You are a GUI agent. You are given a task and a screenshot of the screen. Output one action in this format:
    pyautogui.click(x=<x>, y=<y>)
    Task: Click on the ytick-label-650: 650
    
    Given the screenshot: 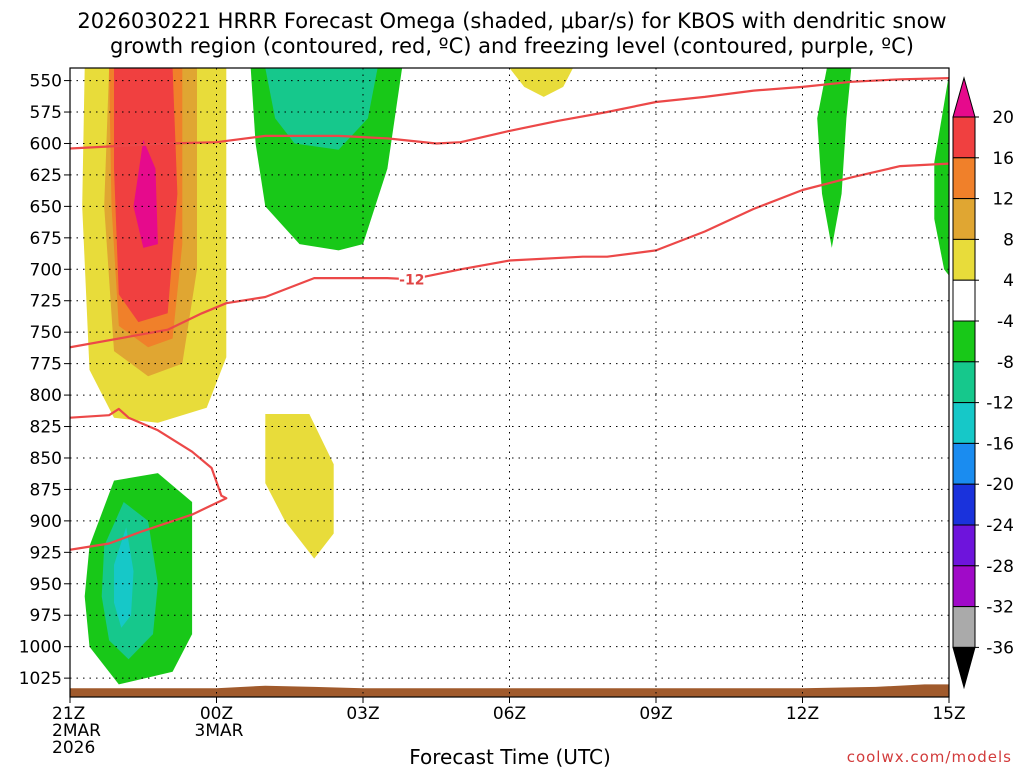 What is the action you would take?
    pyautogui.click(x=46, y=207)
    